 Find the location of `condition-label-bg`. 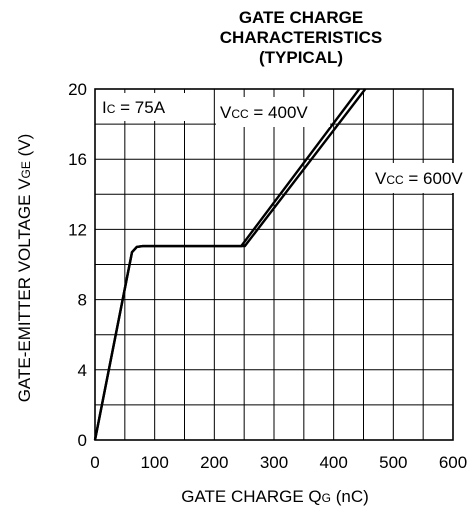

condition-label-bg is located at coordinates (141, 107).